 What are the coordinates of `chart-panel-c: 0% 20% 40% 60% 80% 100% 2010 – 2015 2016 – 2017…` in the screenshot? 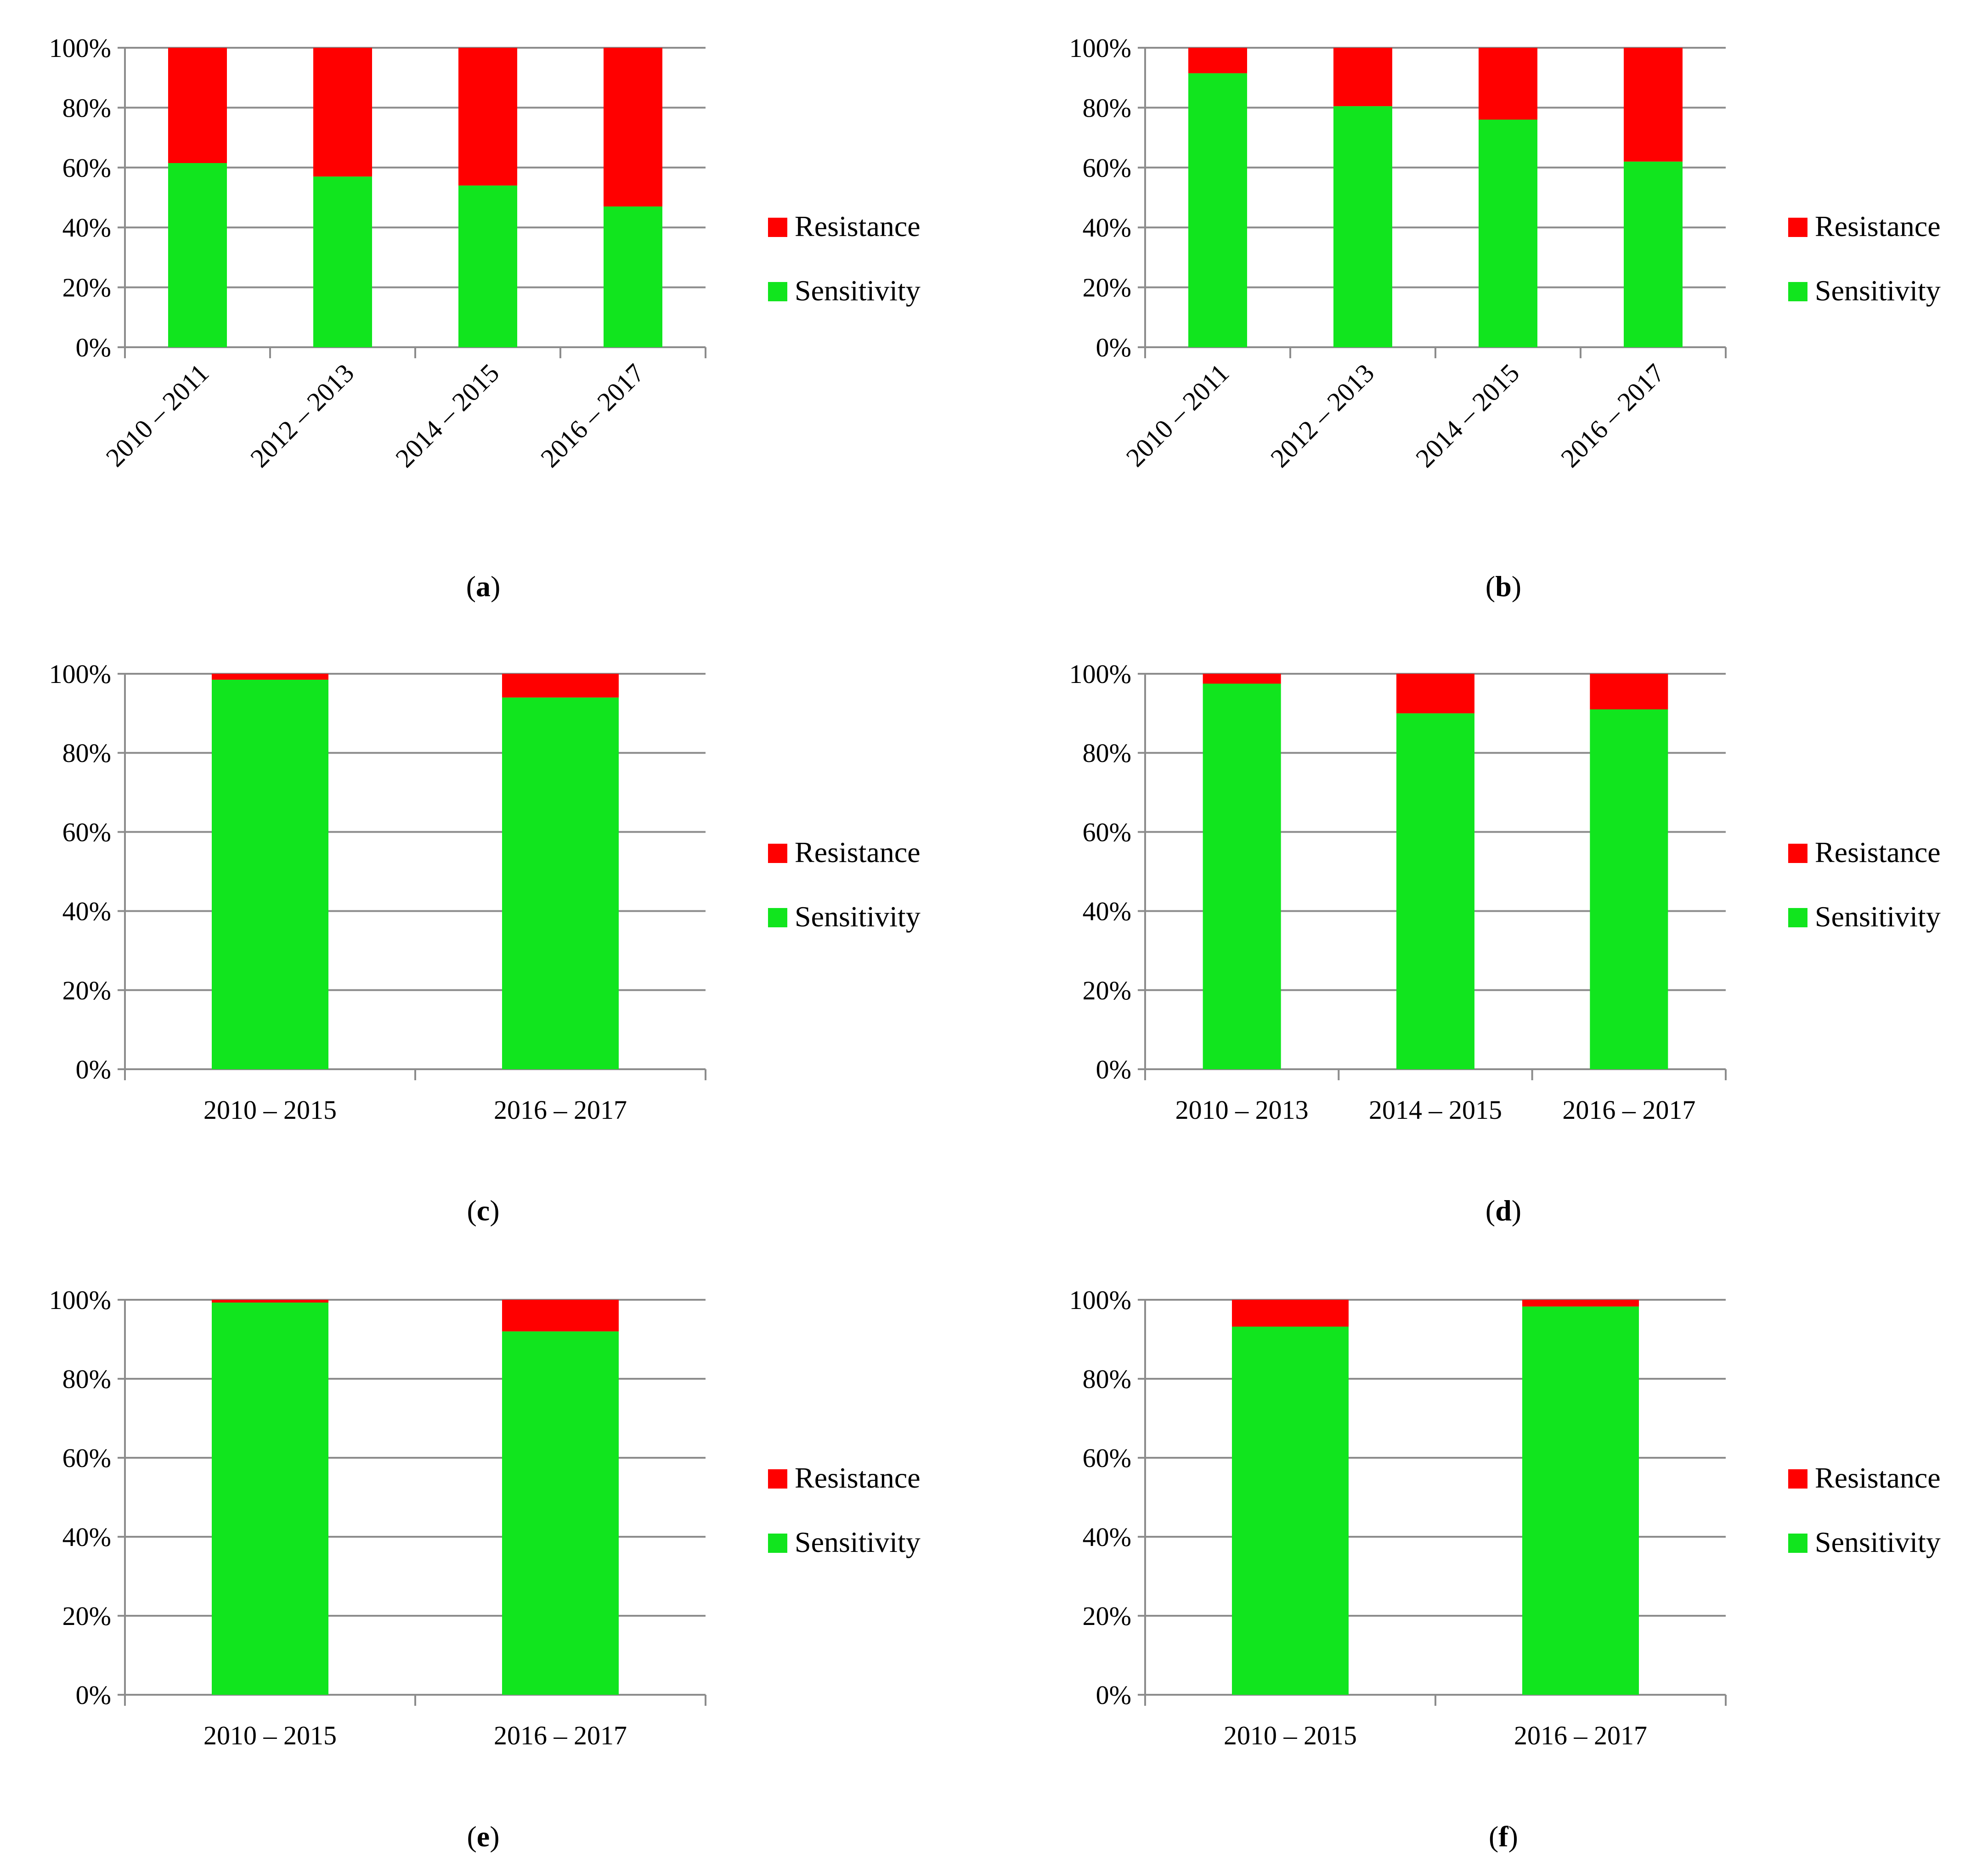 It's located at (485, 943).